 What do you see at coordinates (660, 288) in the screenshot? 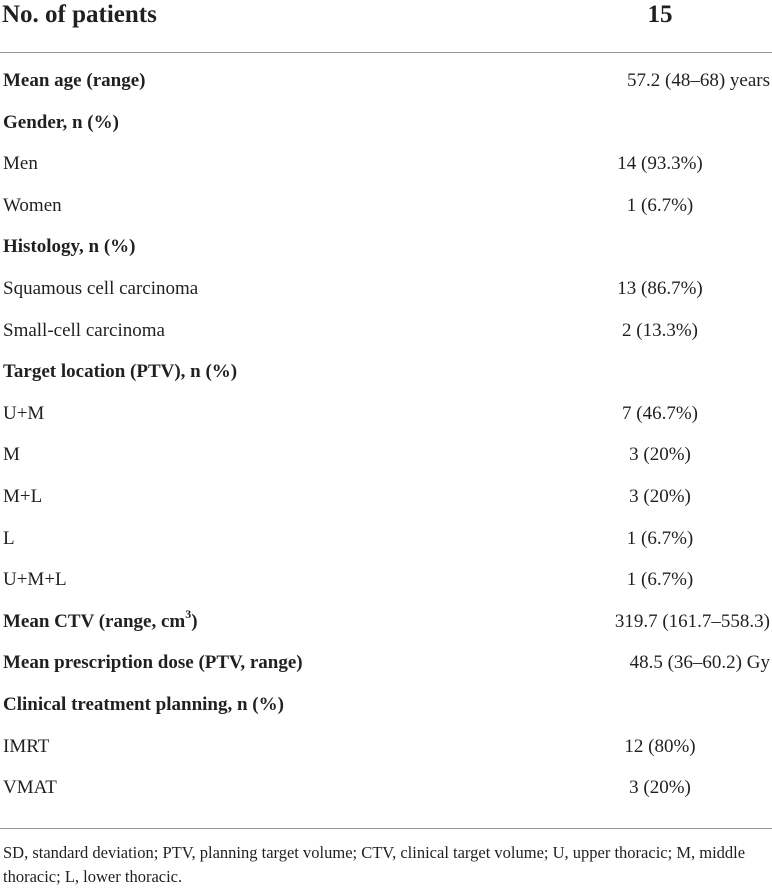
I see `row-value: 13 (86.7%)` at bounding box center [660, 288].